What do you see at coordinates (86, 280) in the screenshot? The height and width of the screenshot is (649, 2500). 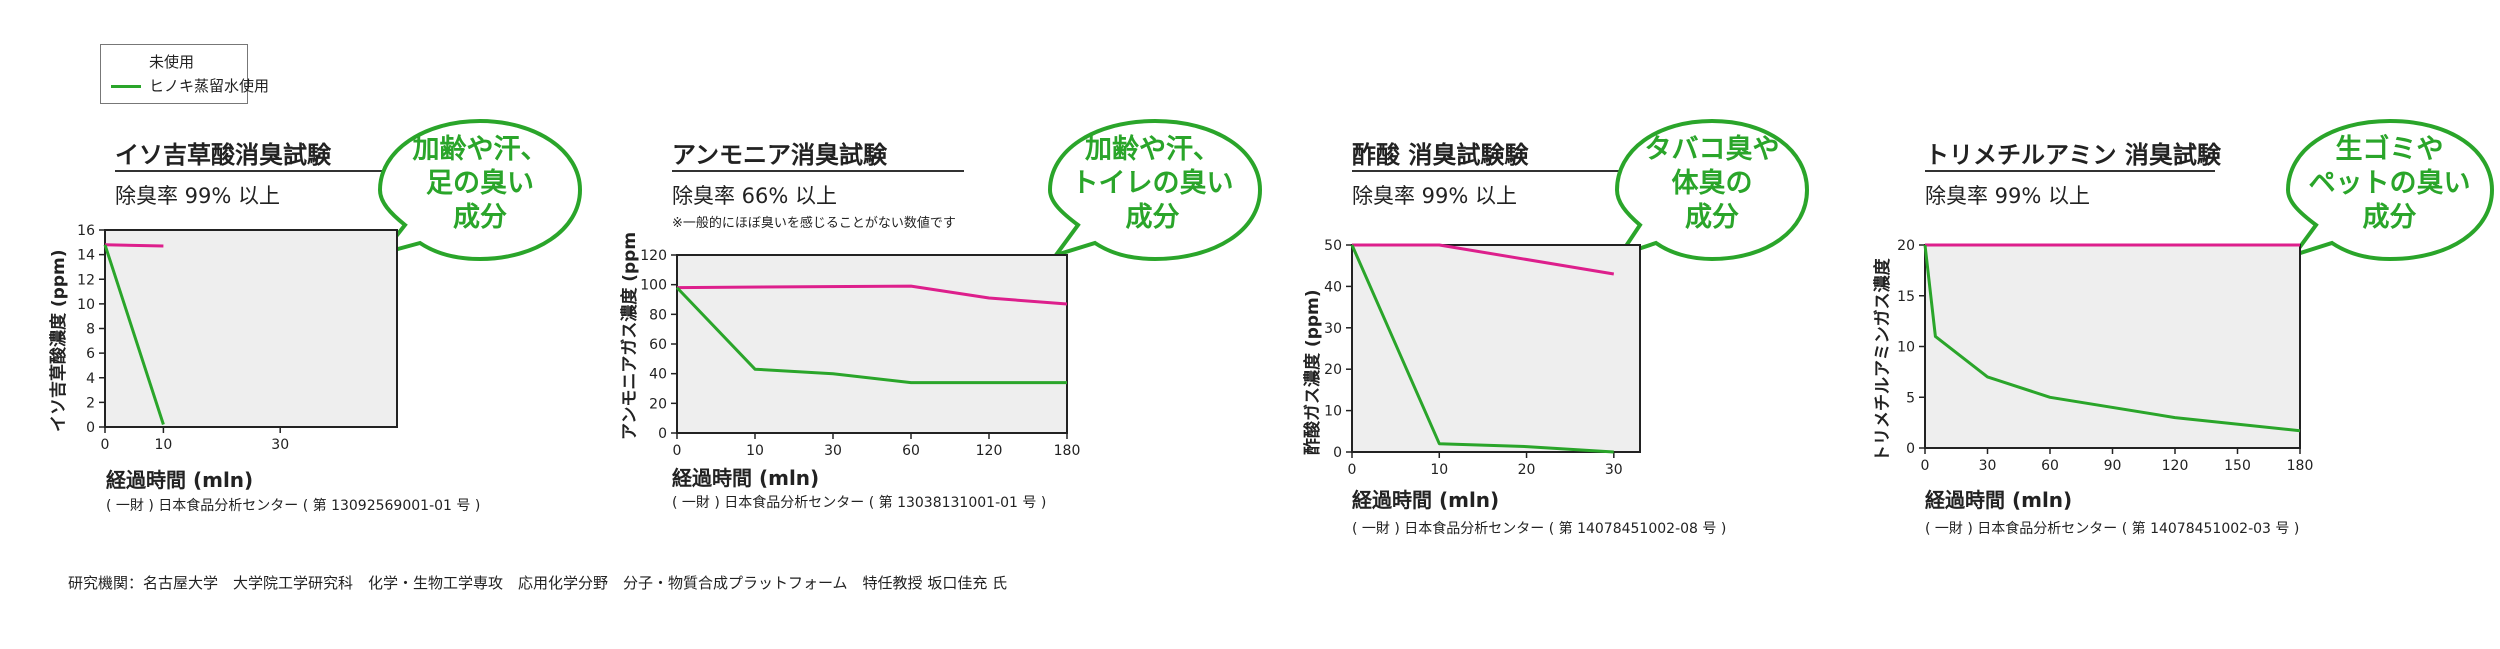 I see `y-tick-label: 12` at bounding box center [86, 280].